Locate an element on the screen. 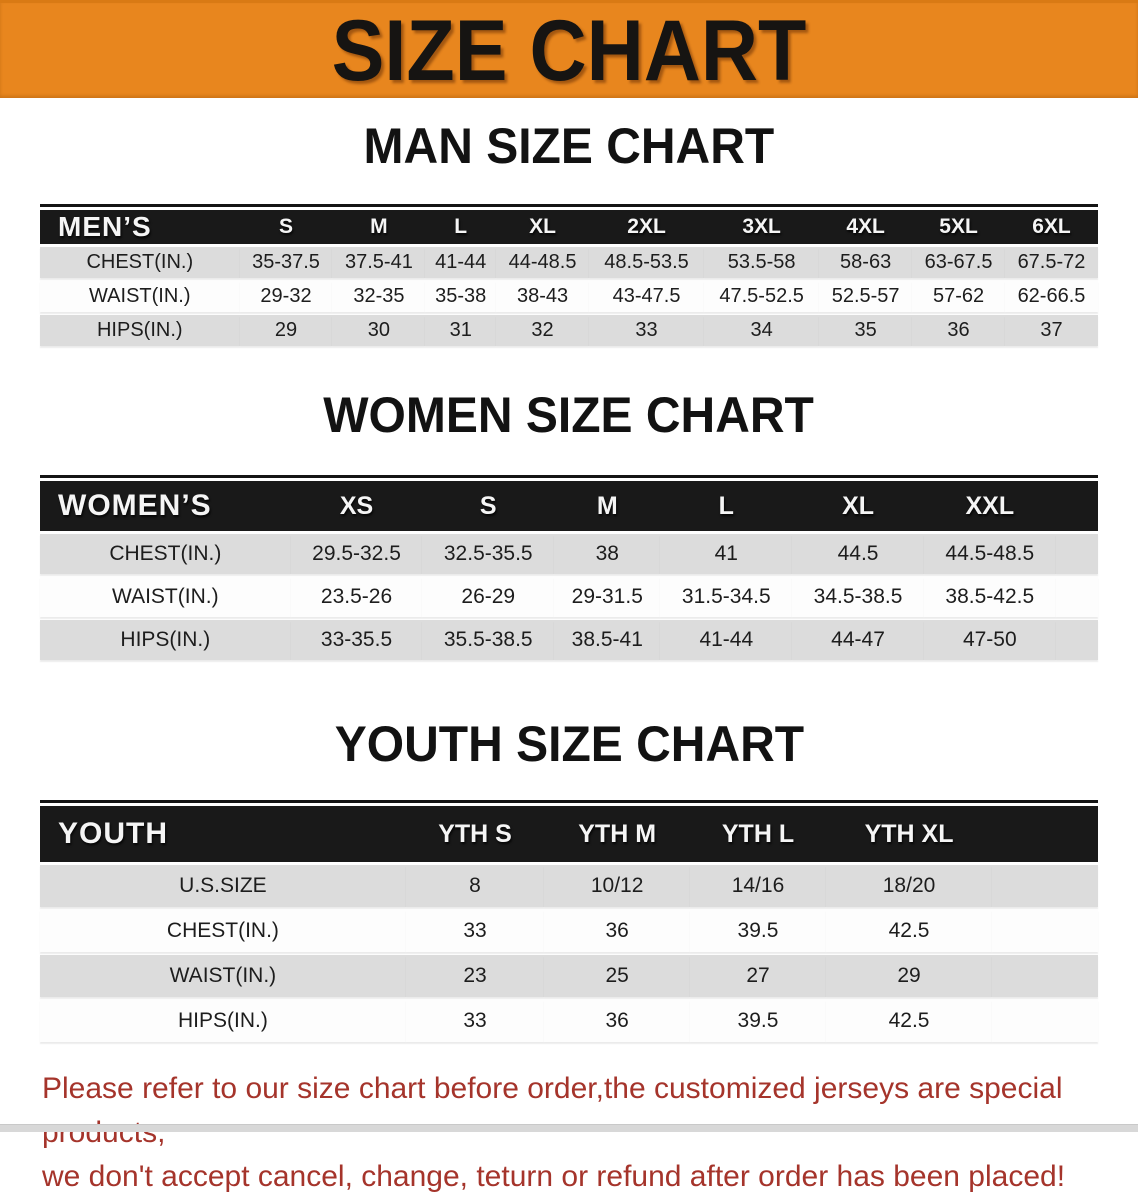 The width and height of the screenshot is (1138, 1199). youth-size-col-header: YTH M is located at coordinates (617, 834).